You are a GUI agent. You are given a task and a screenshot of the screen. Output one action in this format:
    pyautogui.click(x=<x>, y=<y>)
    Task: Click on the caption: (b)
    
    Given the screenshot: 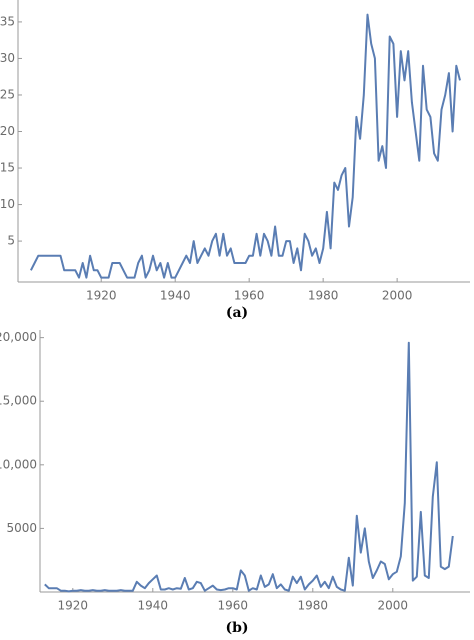 What is the action you would take?
    pyautogui.click(x=236, y=628)
    